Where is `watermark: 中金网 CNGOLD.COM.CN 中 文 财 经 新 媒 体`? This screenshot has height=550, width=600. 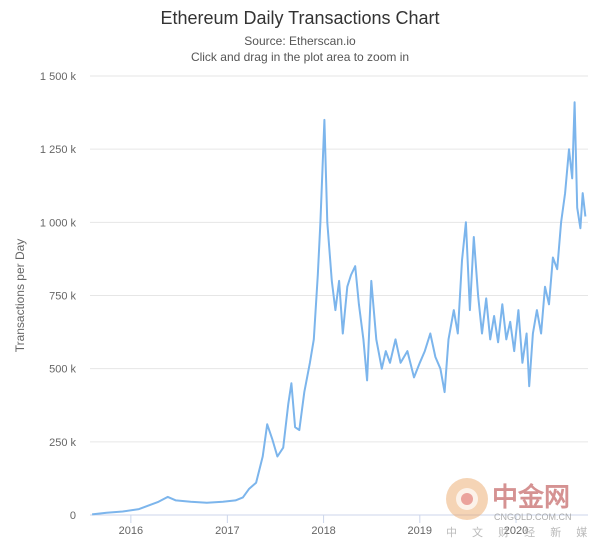 watermark: 中金网 CNGOLD.COM.CN 中 文 财 经 新 媒 体 is located at coordinates (523, 508).